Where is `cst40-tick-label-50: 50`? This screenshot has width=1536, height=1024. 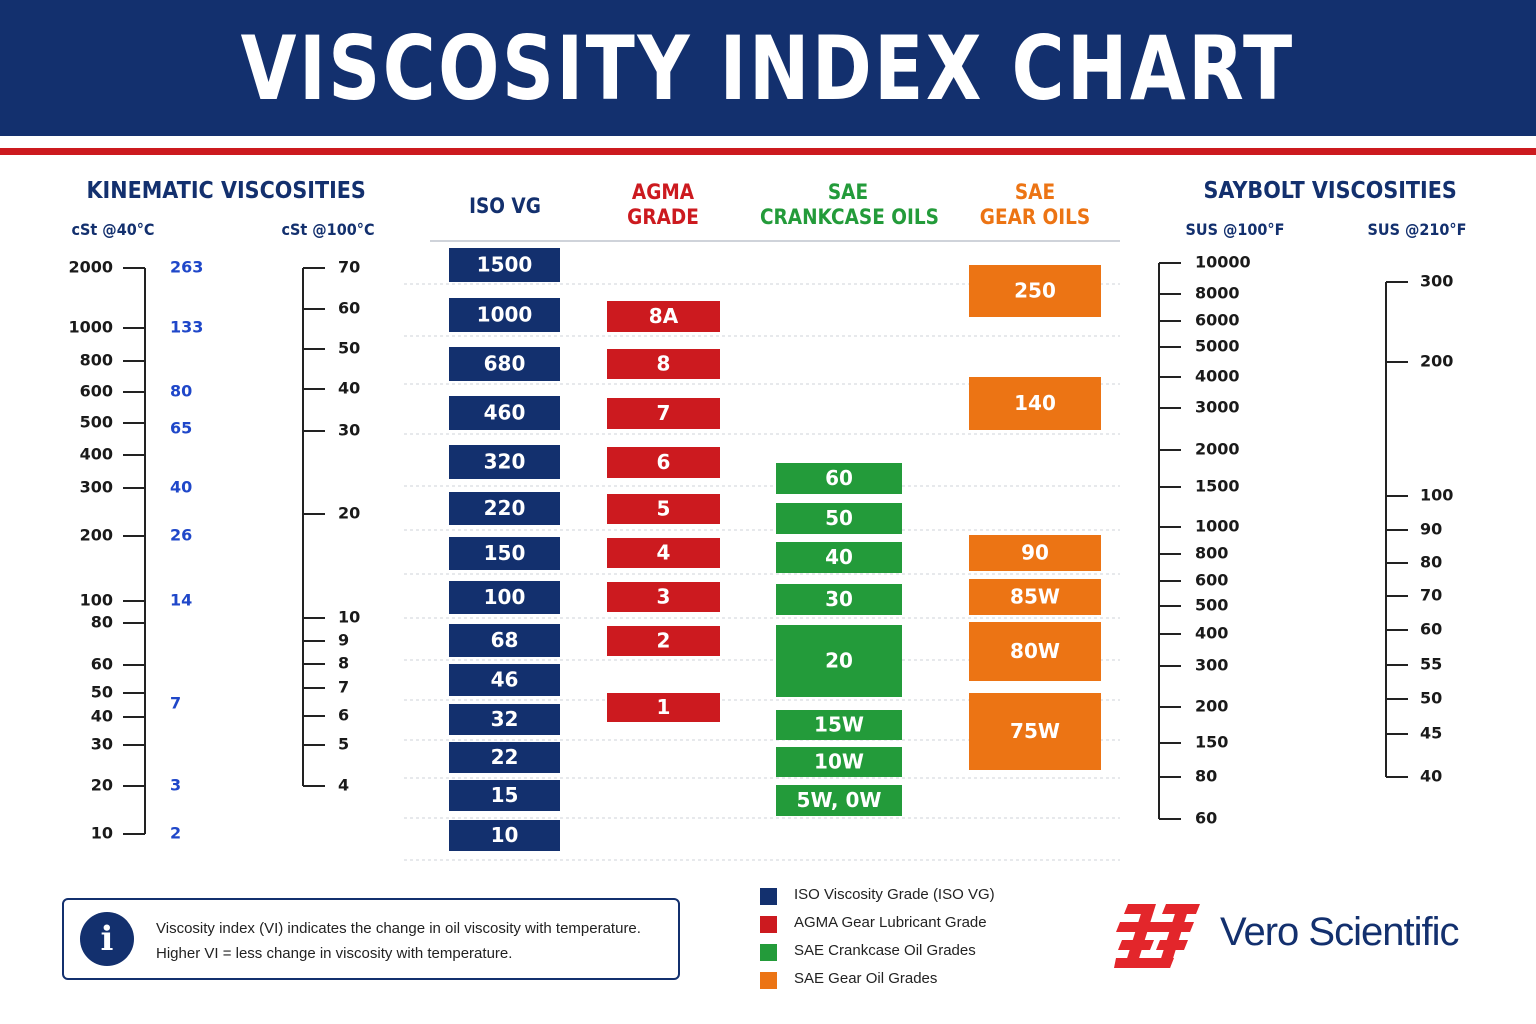
cst40-tick-label-50: 50 is located at coordinates (102, 692).